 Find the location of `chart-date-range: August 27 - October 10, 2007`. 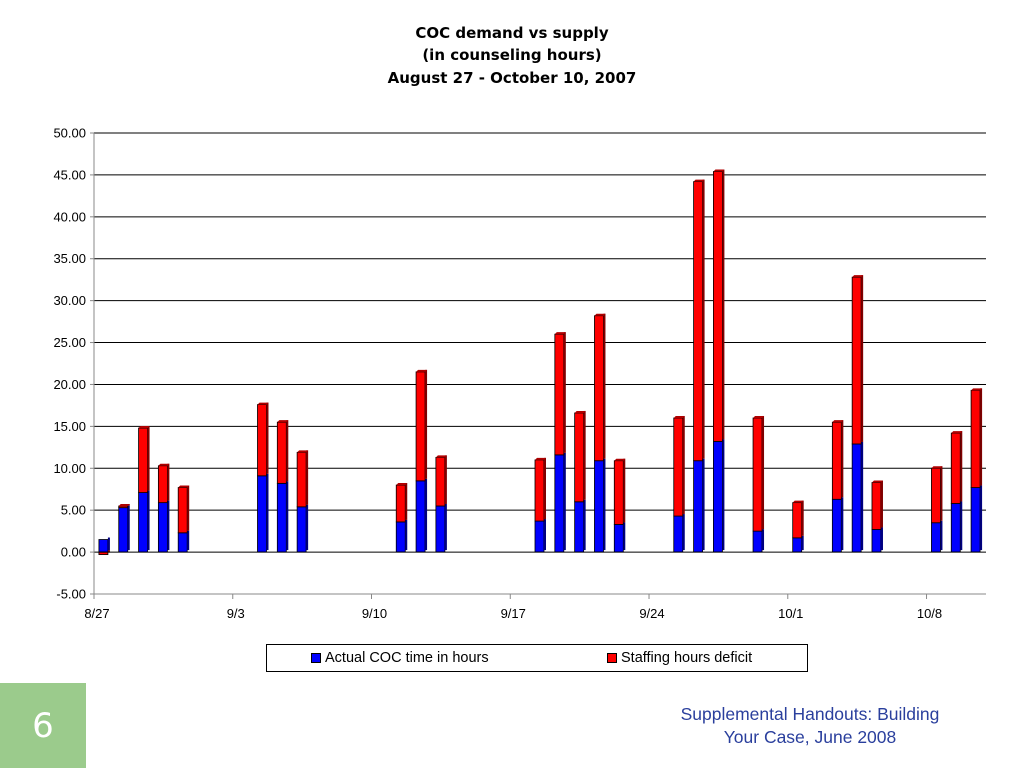

chart-date-range: August 27 - October 10, 2007 is located at coordinates (512, 78).